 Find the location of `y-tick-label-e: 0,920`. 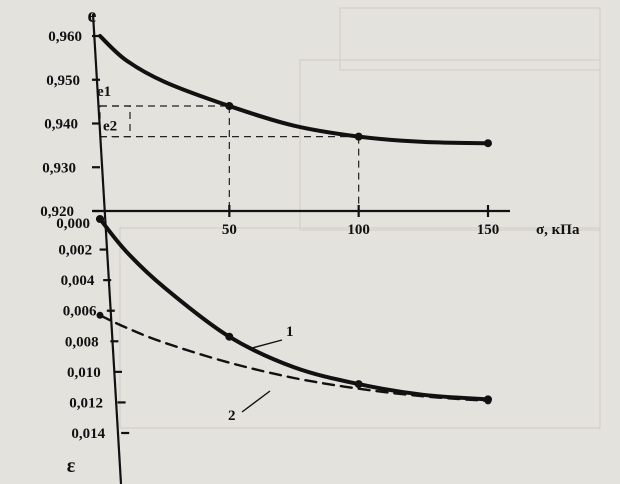

y-tick-label-e: 0,920 is located at coordinates (57, 212).